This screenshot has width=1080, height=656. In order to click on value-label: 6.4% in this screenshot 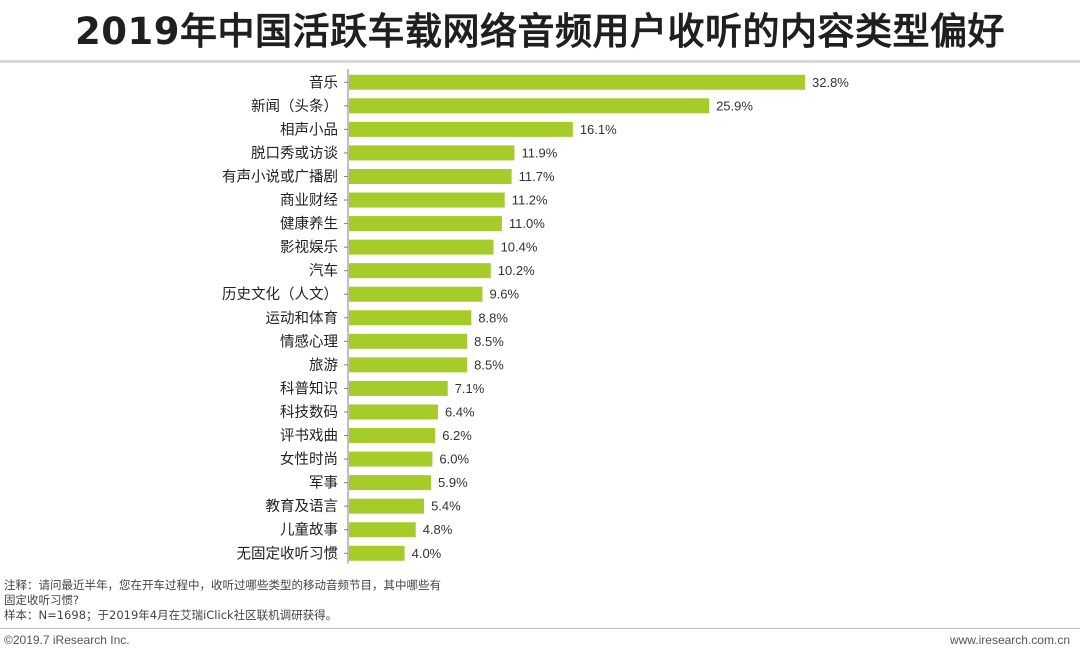, I will do `click(460, 411)`.